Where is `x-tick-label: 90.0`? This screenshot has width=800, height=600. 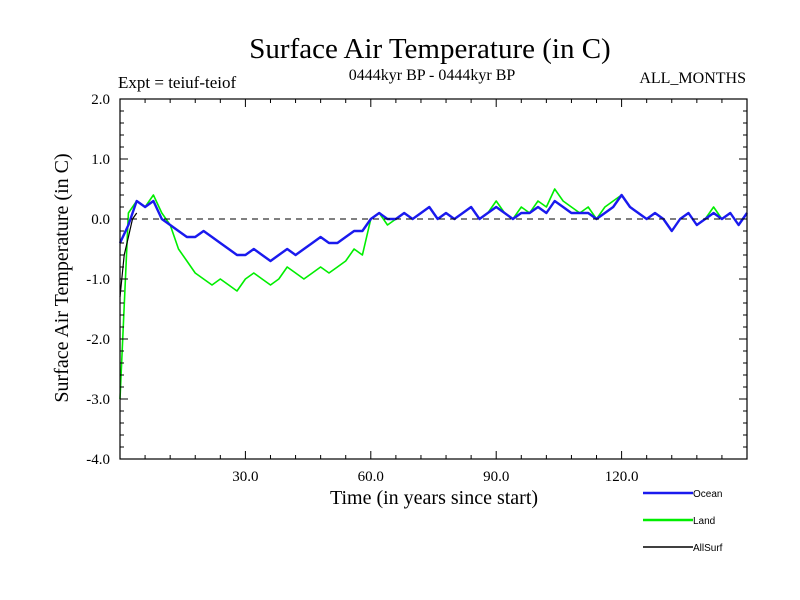 x-tick-label: 90.0 is located at coordinates (496, 477).